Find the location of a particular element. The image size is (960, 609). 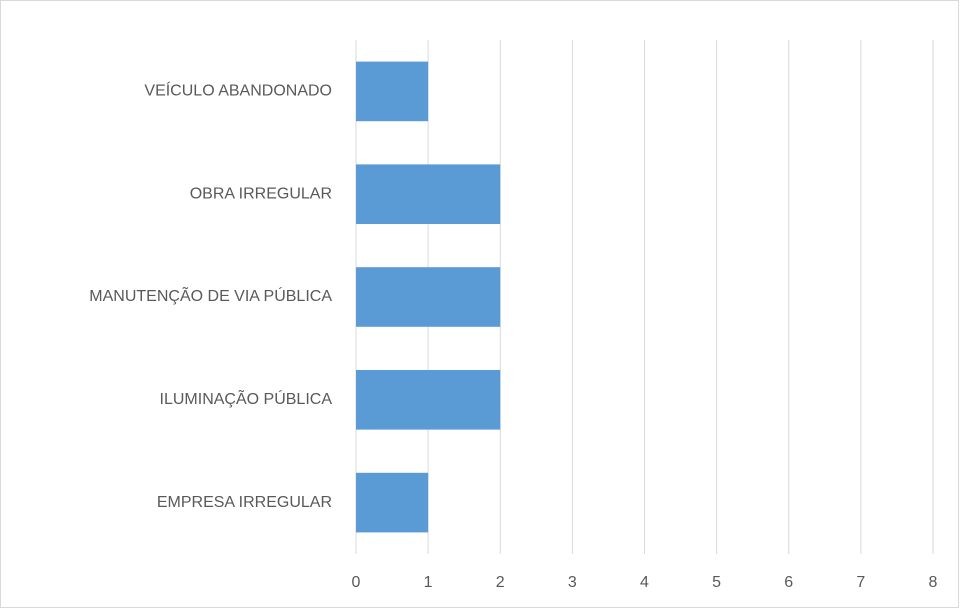

x-tick-label: 3 is located at coordinates (572, 582).